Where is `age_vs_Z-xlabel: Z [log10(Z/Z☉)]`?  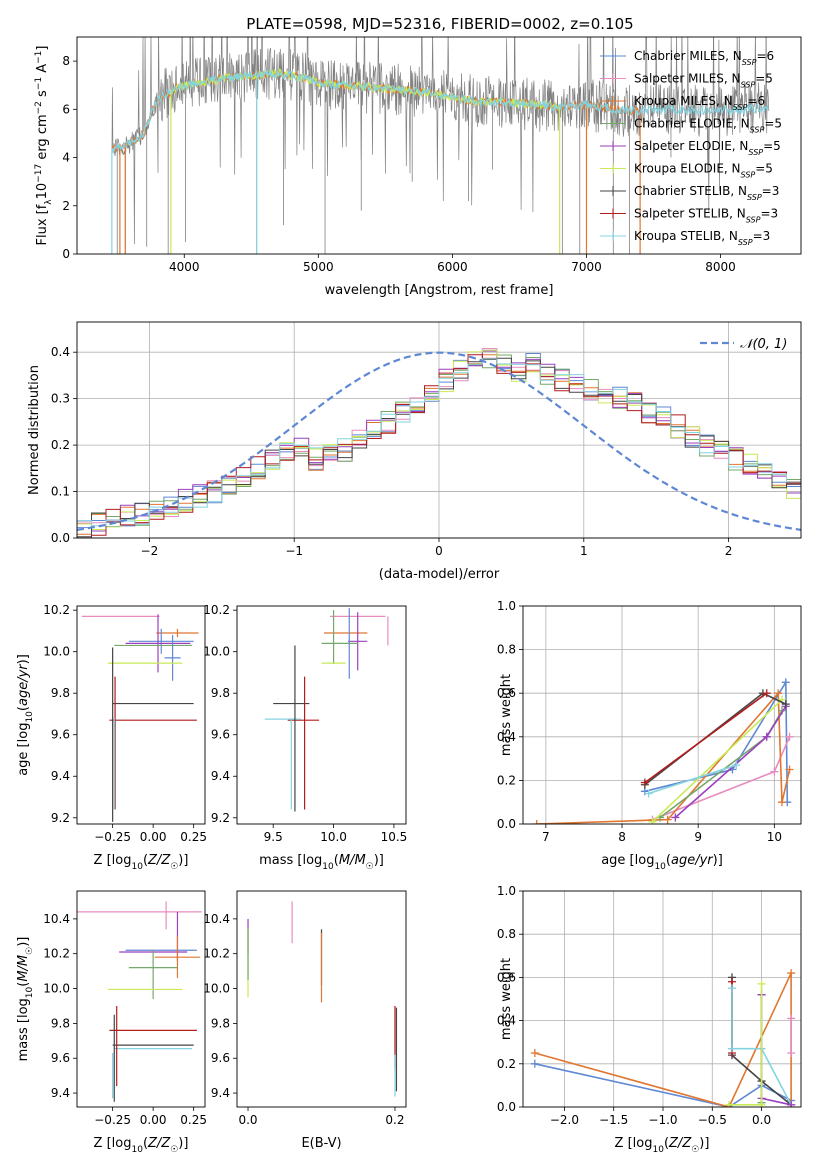
age_vs_Z-xlabel: Z [log10(Z/Z☉)] is located at coordinates (141, 862).